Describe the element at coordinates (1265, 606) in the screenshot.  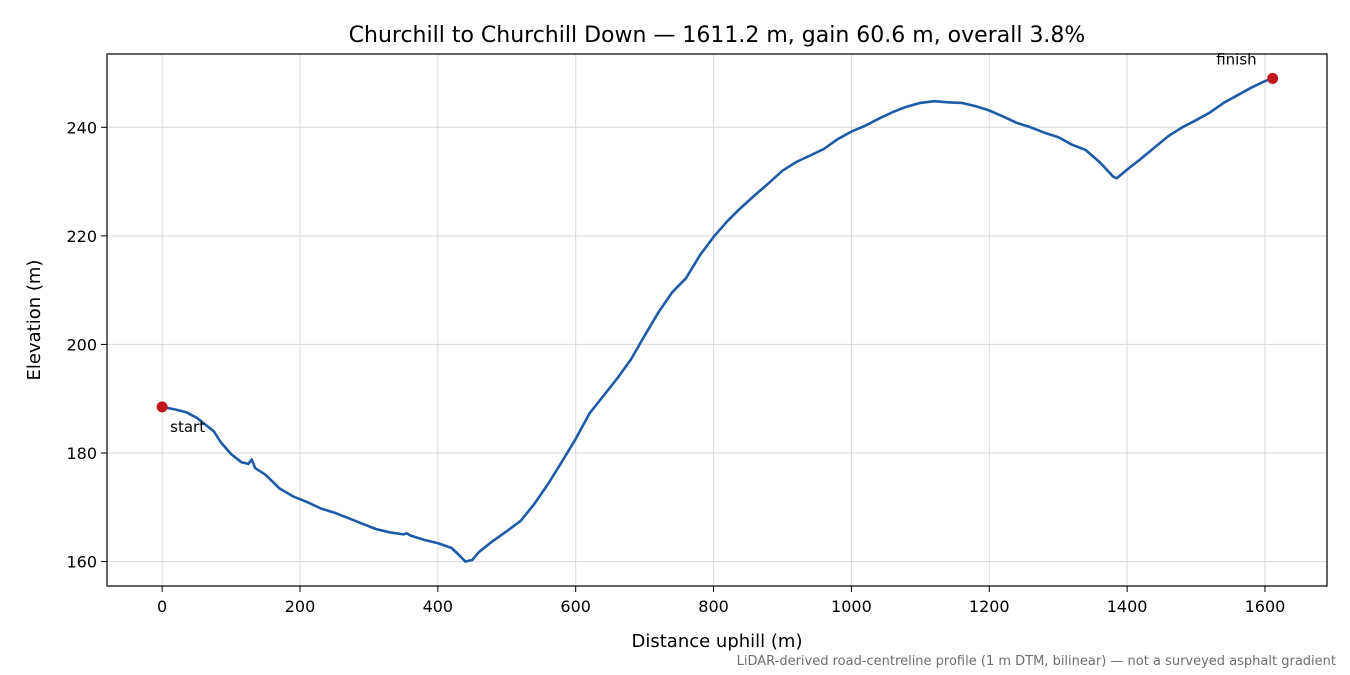
I see `x-tick-label-8: 1600` at that location.